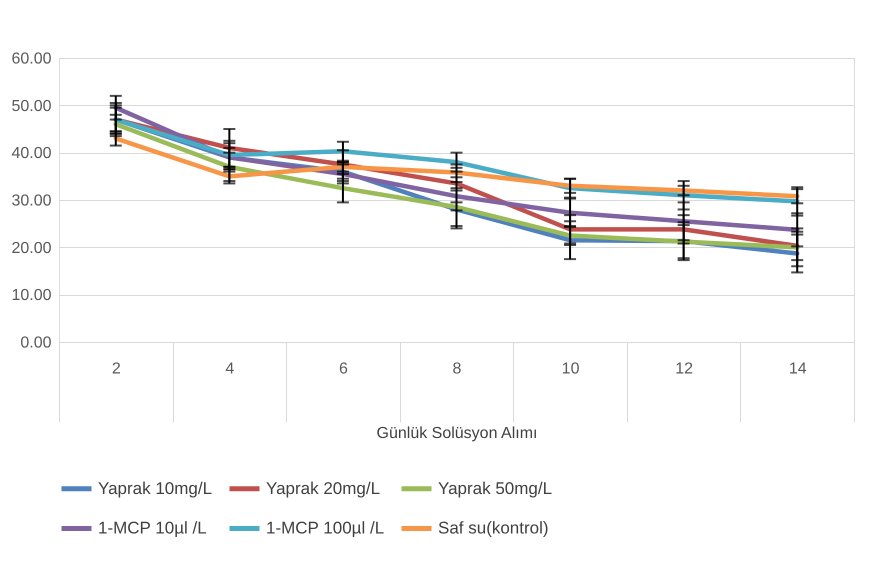  I want to click on legend-label: 1-MCP 100µl /L, so click(325, 528).